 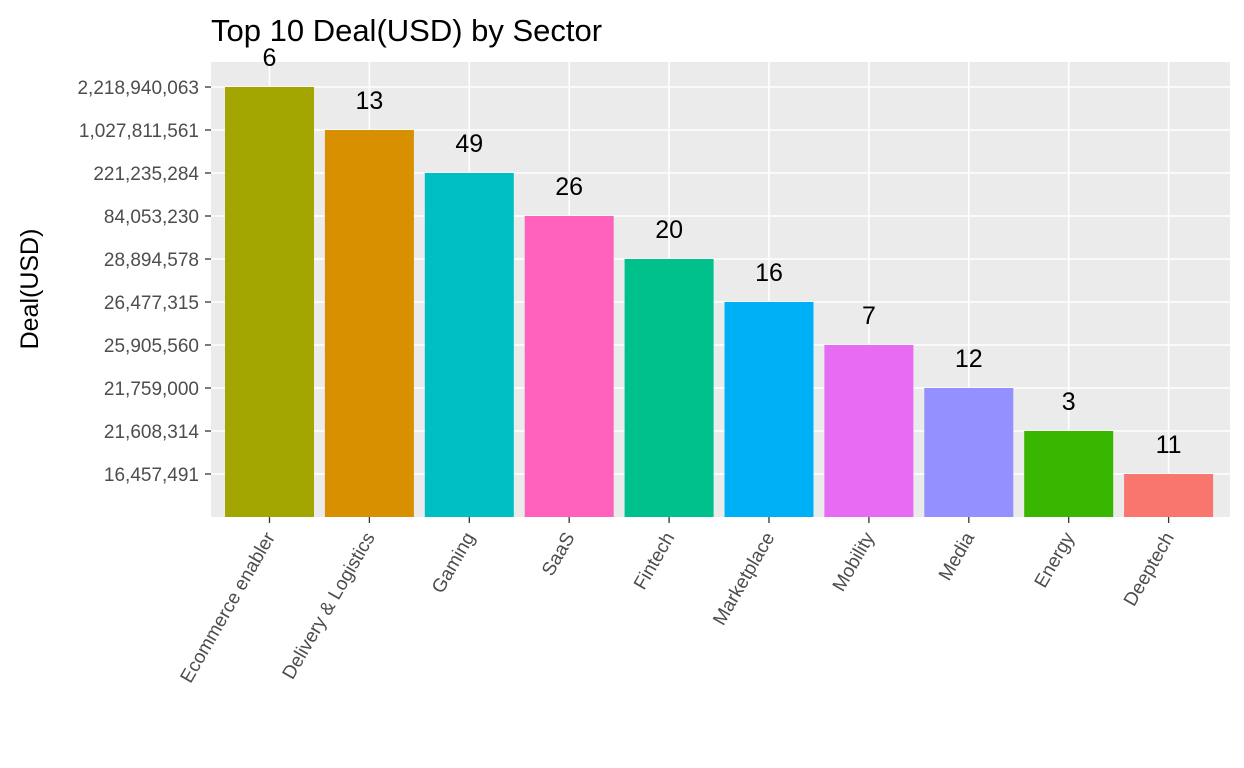 I want to click on data-label: 6, so click(x=270, y=58).